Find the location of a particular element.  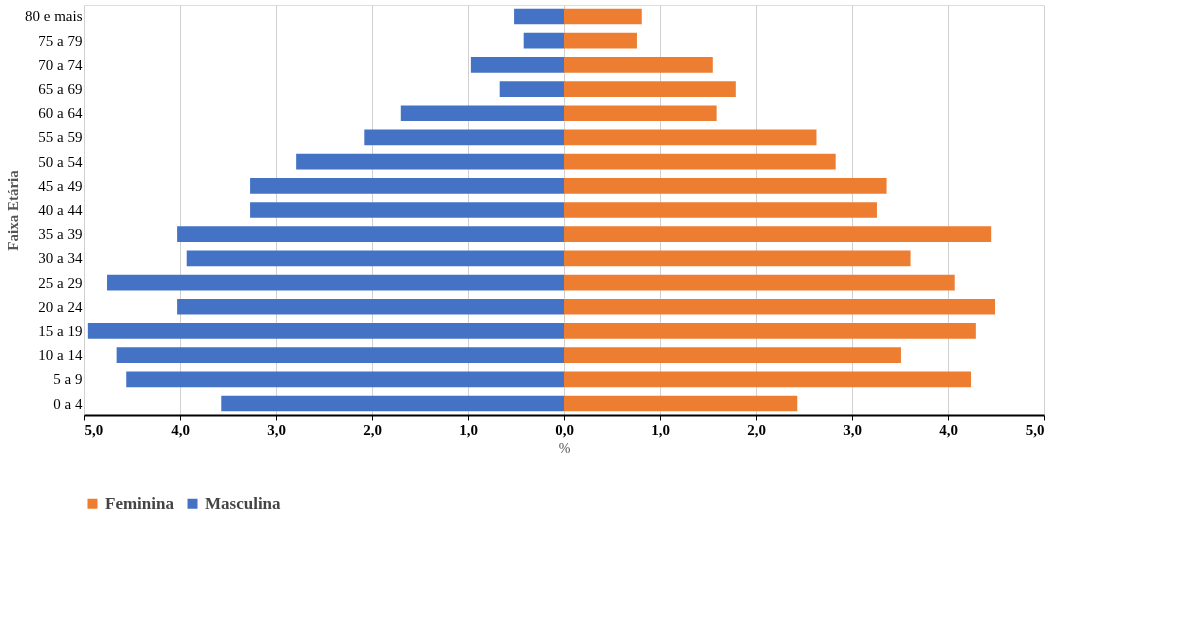

y-tick-label: 75 a 79 is located at coordinates (60, 40).